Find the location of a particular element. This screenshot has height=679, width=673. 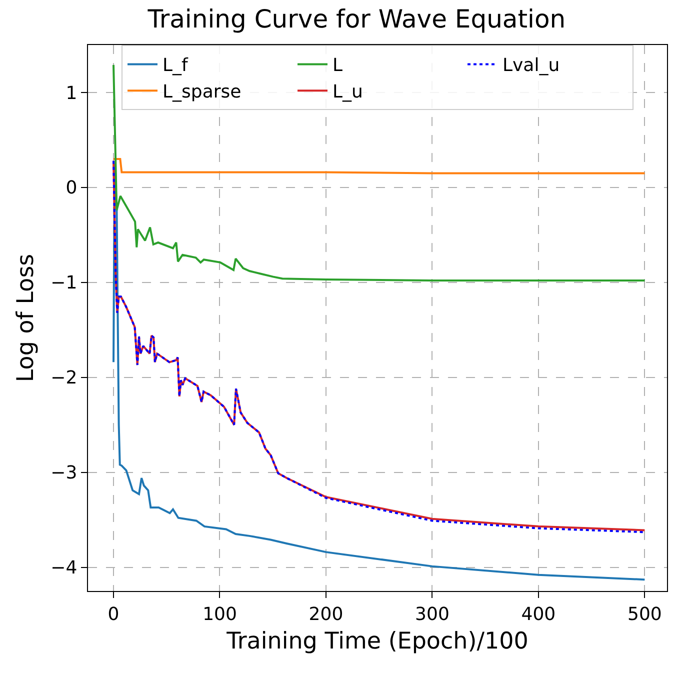

legend-label: L_f is located at coordinates (175, 65).